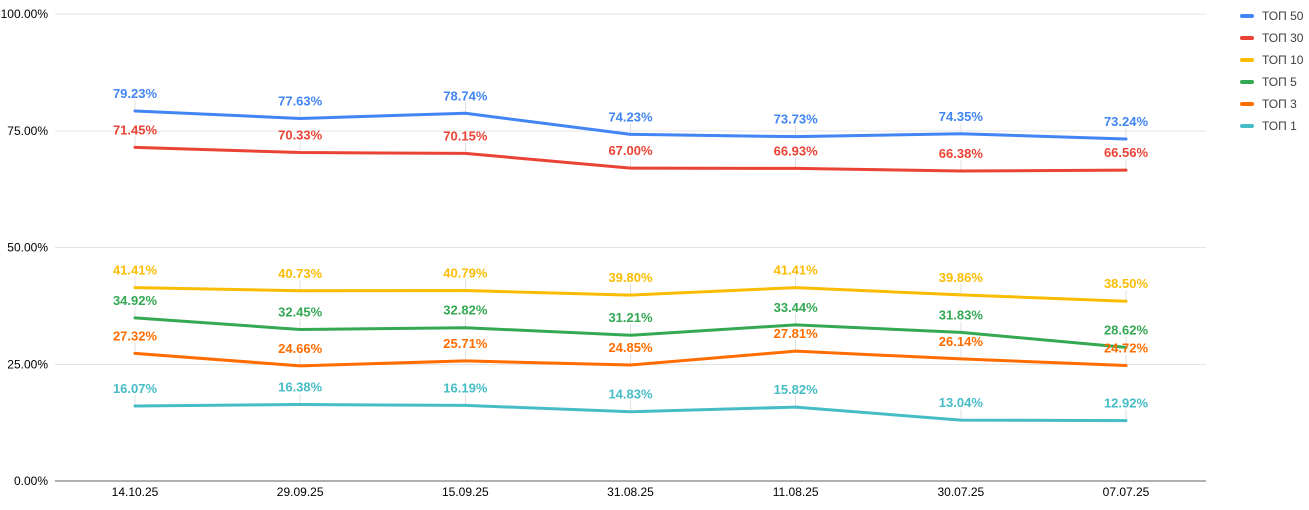 The image size is (1309, 510). I want to click on x-axis-tick-label: 29.09.25, so click(300, 492).